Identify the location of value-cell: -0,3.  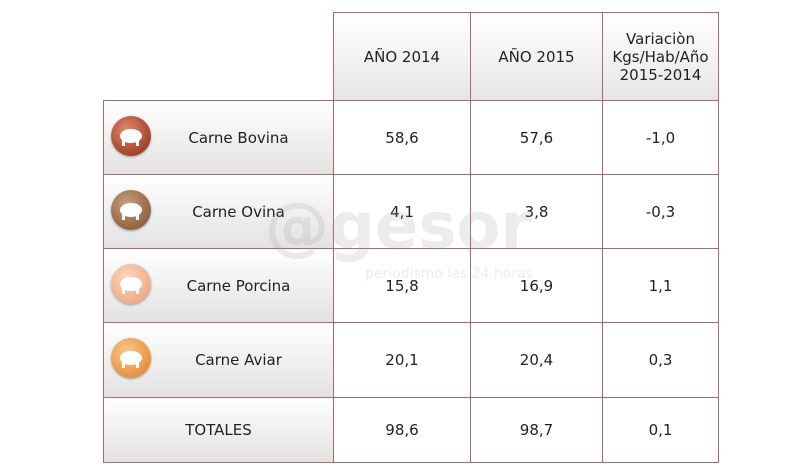
(660, 211).